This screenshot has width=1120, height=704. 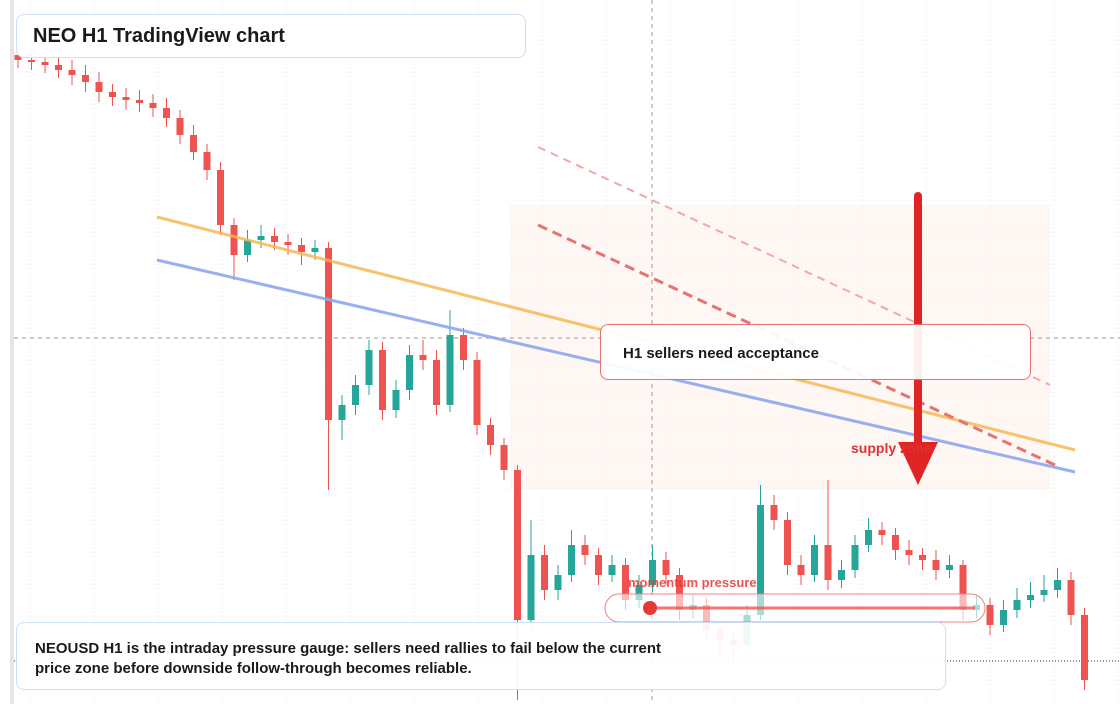 What do you see at coordinates (721, 353) in the screenshot?
I see `note: H1 sellers need acceptance` at bounding box center [721, 353].